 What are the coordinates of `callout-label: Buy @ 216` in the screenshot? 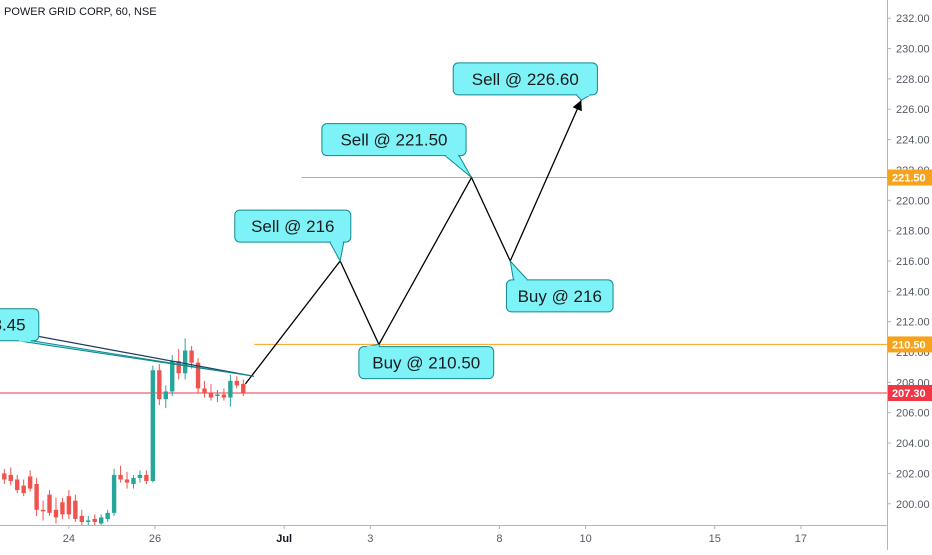 It's located at (560, 296).